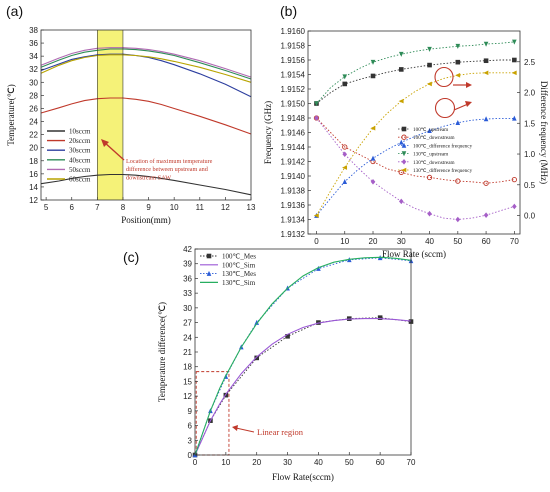  Describe the element at coordinates (148, 207) in the screenshot. I see `x-tick-label: 9` at that location.